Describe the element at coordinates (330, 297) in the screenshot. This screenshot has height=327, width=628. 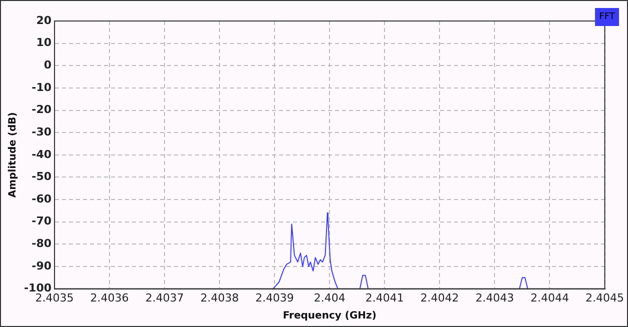
I see `x-tick-label: 2.404` at that location.